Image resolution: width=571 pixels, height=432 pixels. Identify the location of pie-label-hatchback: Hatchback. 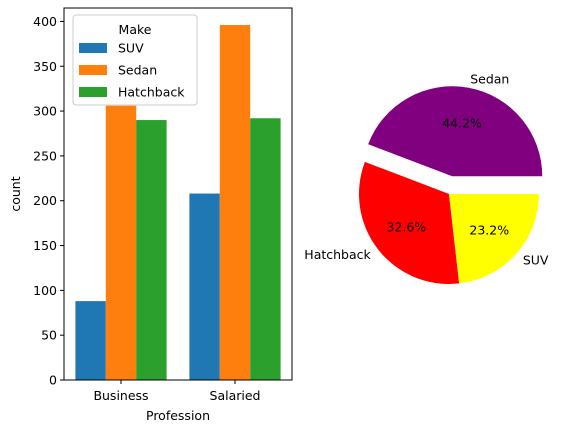
(337, 254).